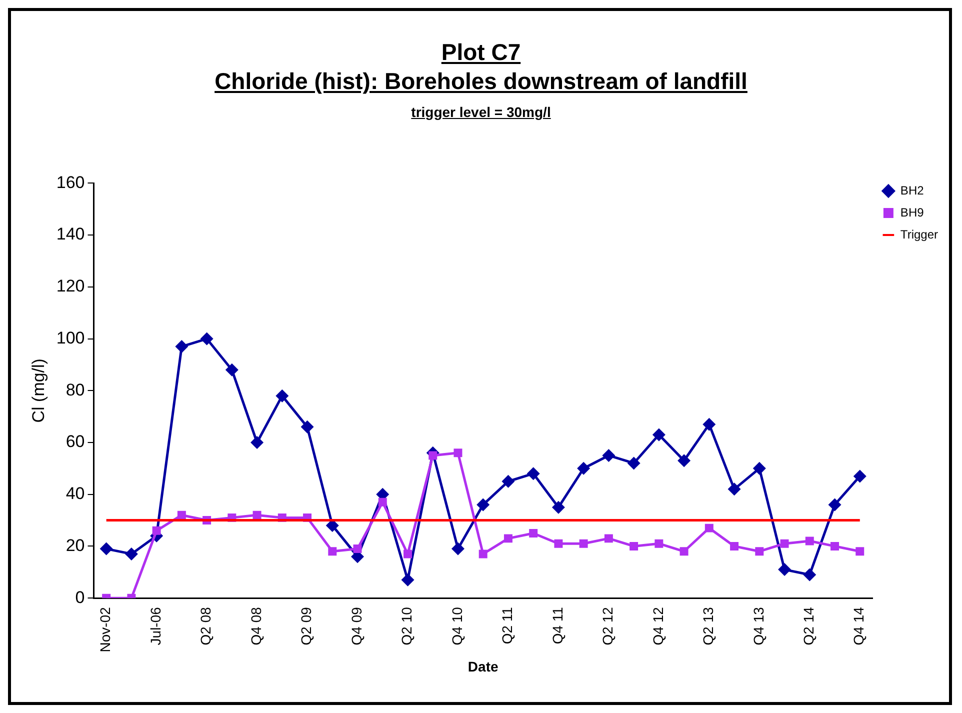  What do you see at coordinates (406, 626) in the screenshot?
I see `x-tick-label: Q2 10` at bounding box center [406, 626].